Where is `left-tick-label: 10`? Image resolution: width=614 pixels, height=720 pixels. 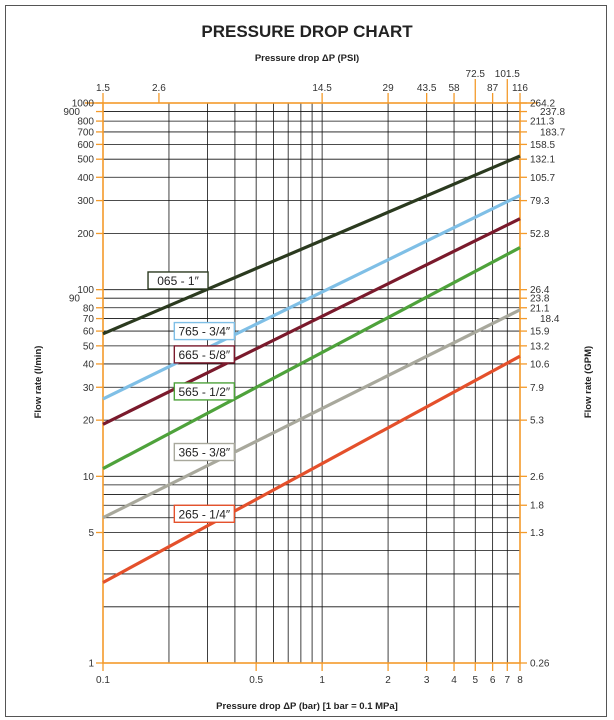
left-tick-label: 10 is located at coordinates (89, 477).